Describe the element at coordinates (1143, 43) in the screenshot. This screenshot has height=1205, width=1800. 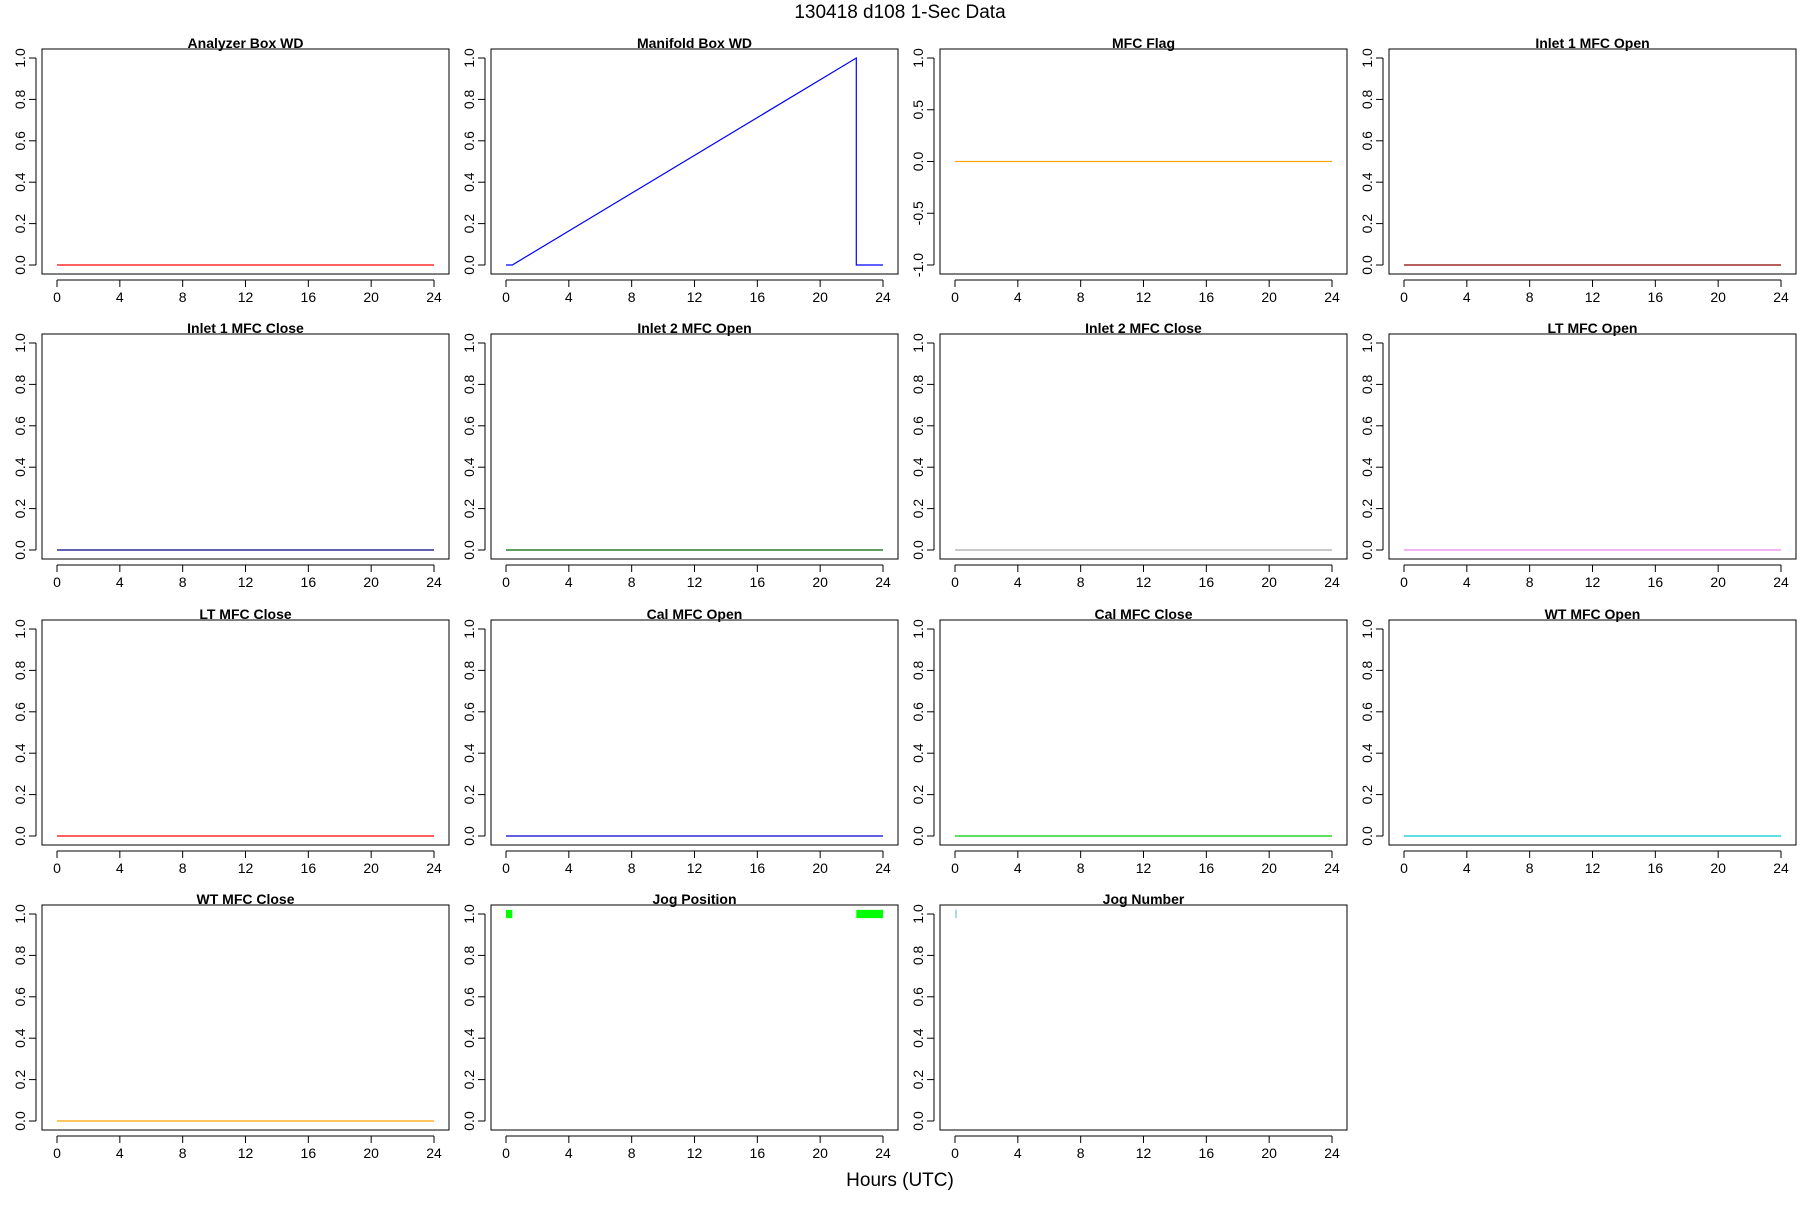
I see `panel-title: MFC Flag` at that location.